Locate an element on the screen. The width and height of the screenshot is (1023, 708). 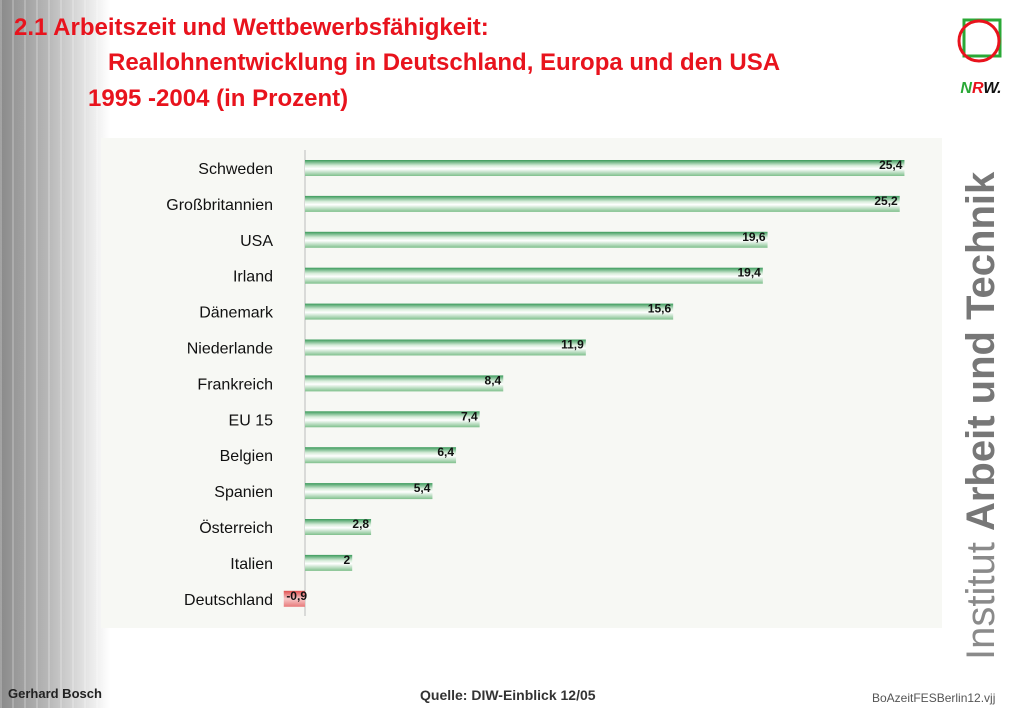
bar-schweden is located at coordinates (605, 168).